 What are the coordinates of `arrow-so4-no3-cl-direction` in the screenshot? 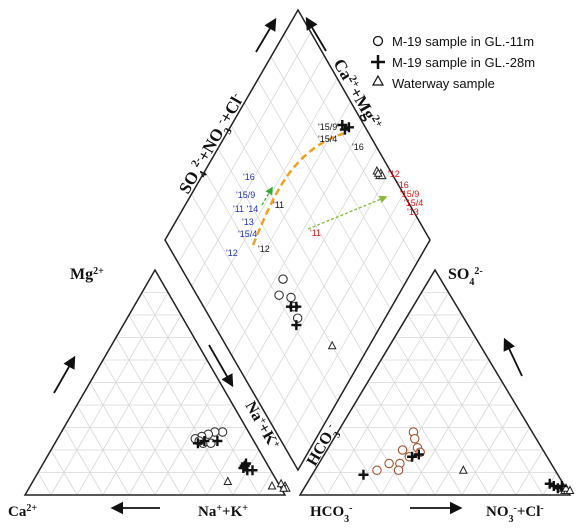 It's located at (266, 35).